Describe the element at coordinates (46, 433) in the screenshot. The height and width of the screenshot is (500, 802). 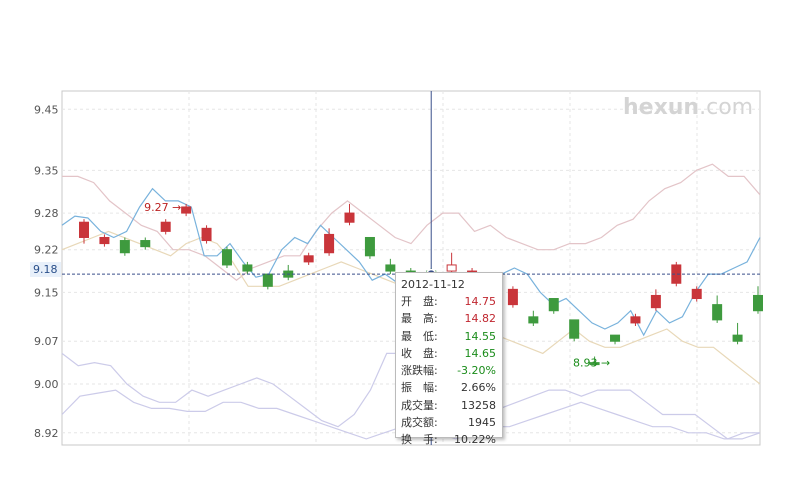
I see `y-tick-label: 8.92` at that location.